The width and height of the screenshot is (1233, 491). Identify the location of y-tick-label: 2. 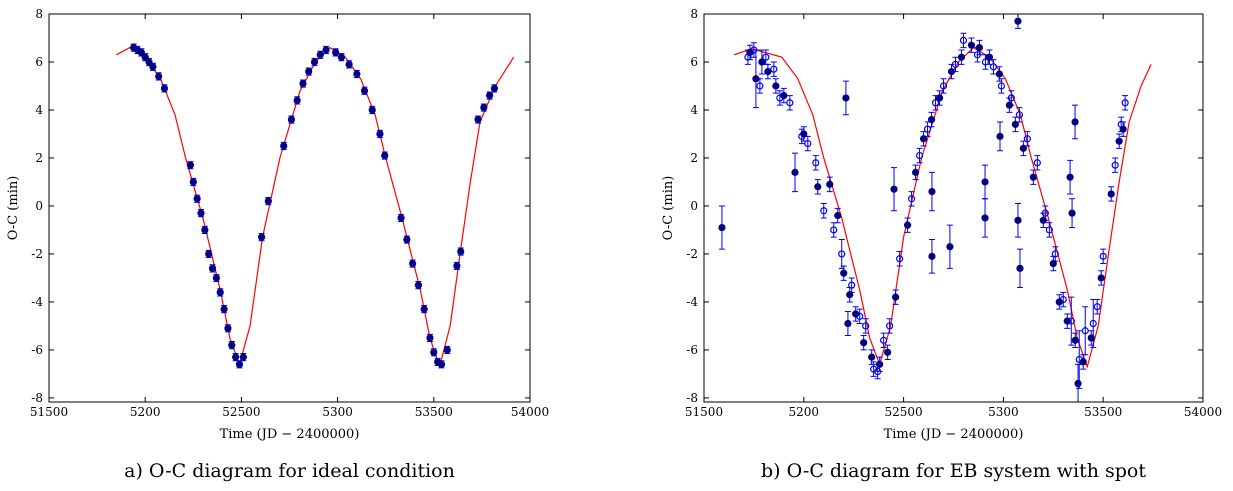
(39, 158).